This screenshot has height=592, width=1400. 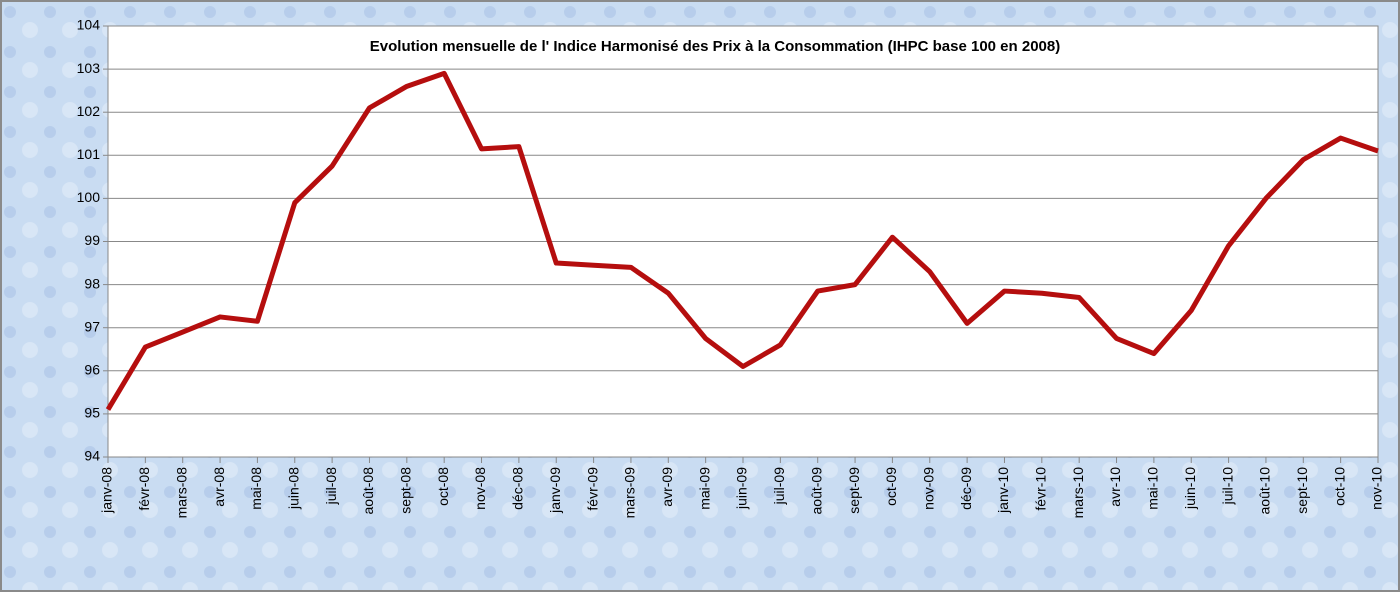 What do you see at coordinates (92, 456) in the screenshot?
I see `y-tick-label: 94` at bounding box center [92, 456].